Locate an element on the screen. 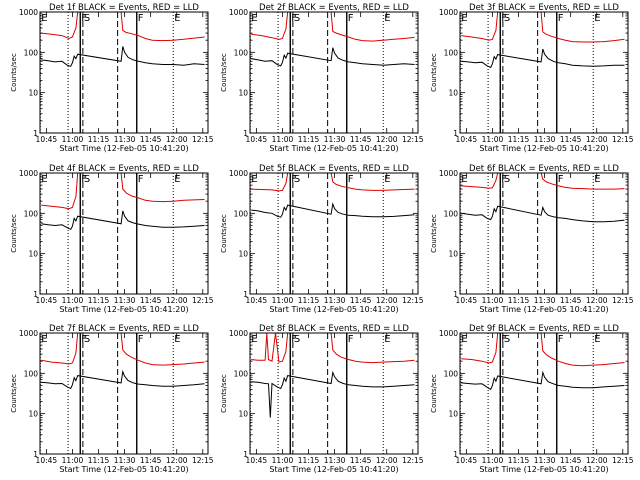  chart-title: Det 2f BLACK = Events, RED = LLD is located at coordinates (334, 8).